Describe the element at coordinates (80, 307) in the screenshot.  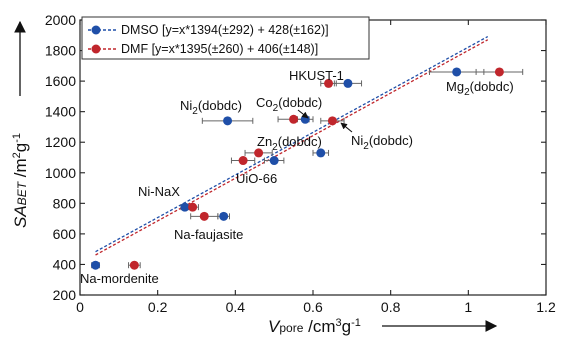
I see `x-tick-label: 0` at that location.